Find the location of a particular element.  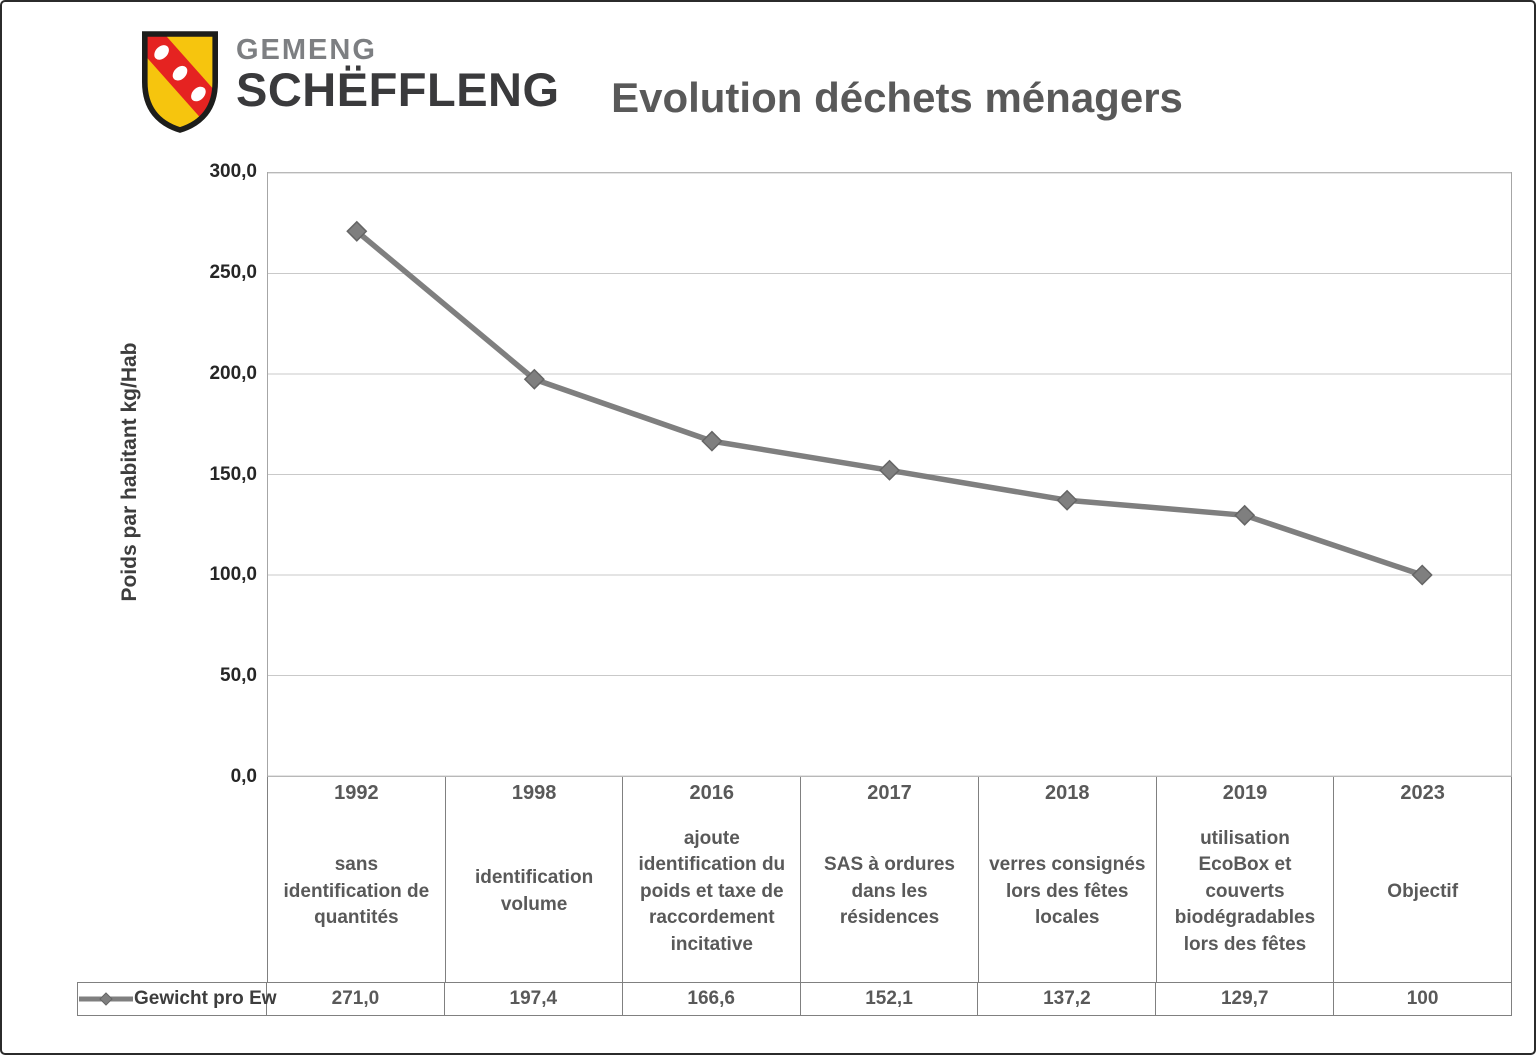

legend-line-marker-icon is located at coordinates (106, 999).